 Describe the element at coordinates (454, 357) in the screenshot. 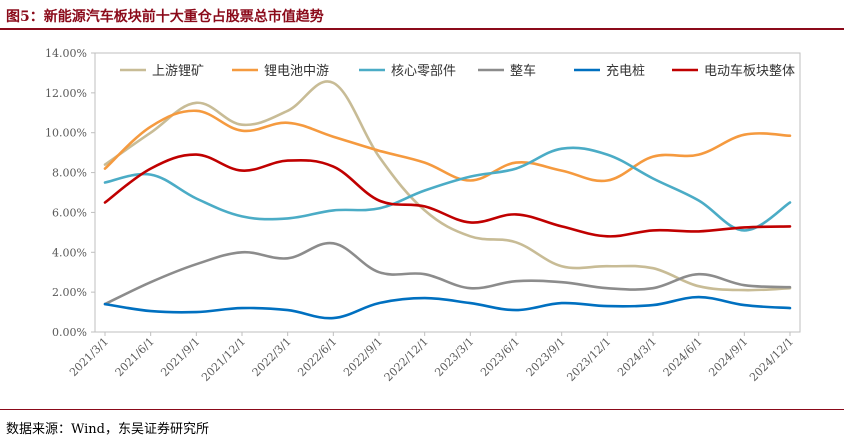

I see `x-tick-label: 2023/3/1` at that location.